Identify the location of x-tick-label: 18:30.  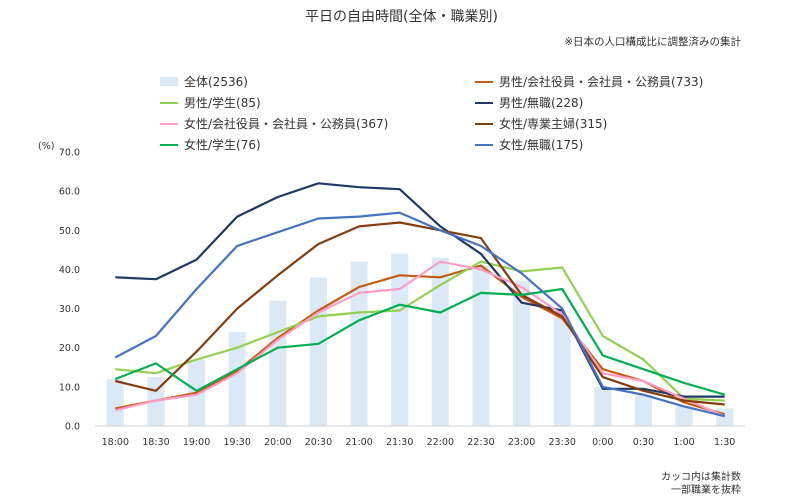
(155, 442).